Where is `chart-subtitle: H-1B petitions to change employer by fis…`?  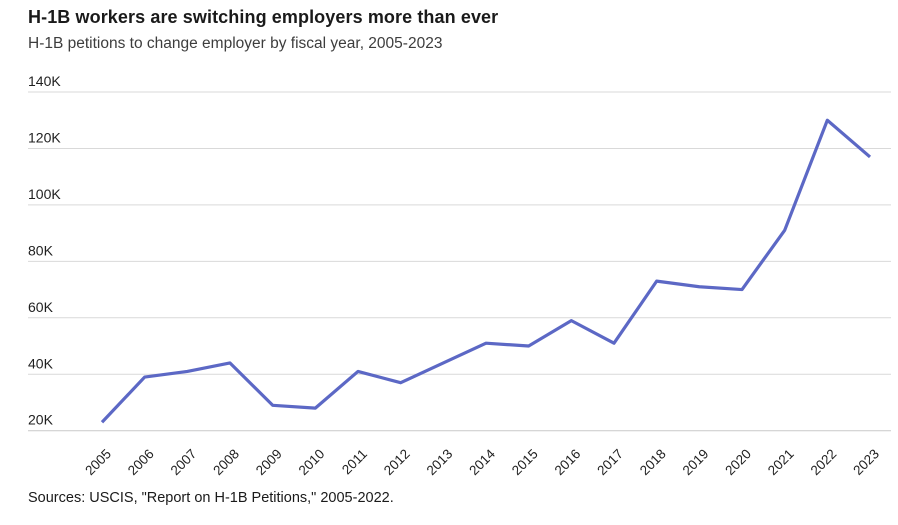 chart-subtitle: H-1B petitions to change employer by fis… is located at coordinates (235, 43).